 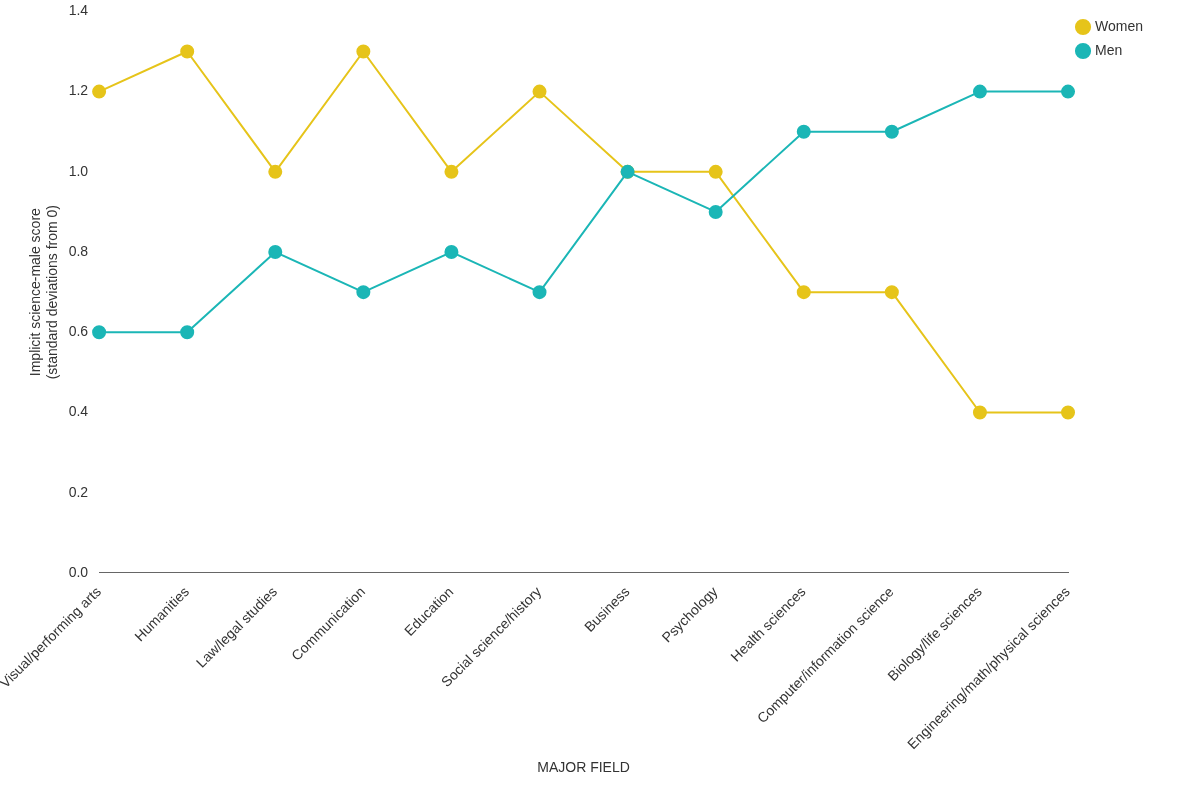 What do you see at coordinates (1109, 49) in the screenshot?
I see `legend-label: Men` at bounding box center [1109, 49].